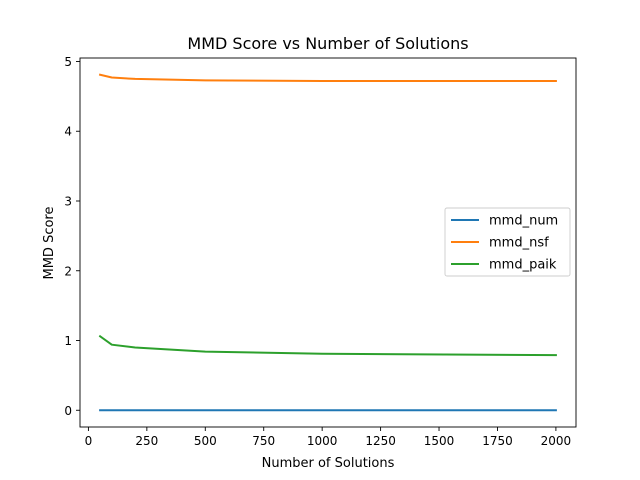 The width and height of the screenshot is (640, 480). What do you see at coordinates (68, 411) in the screenshot?
I see `y-tick-label: 0` at bounding box center [68, 411].